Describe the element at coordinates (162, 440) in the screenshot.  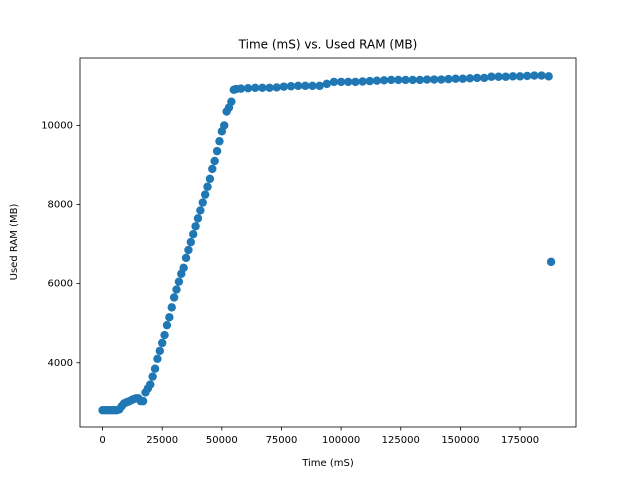
I see `x-tick-label: 25000` at that location.